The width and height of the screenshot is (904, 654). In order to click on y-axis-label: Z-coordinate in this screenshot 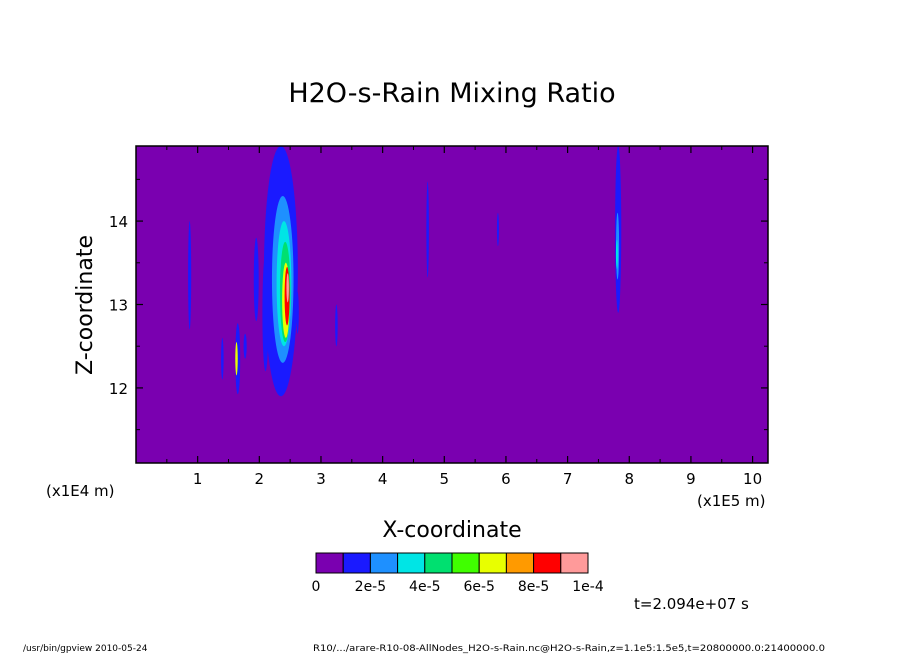, I will do `click(85, 305)`.